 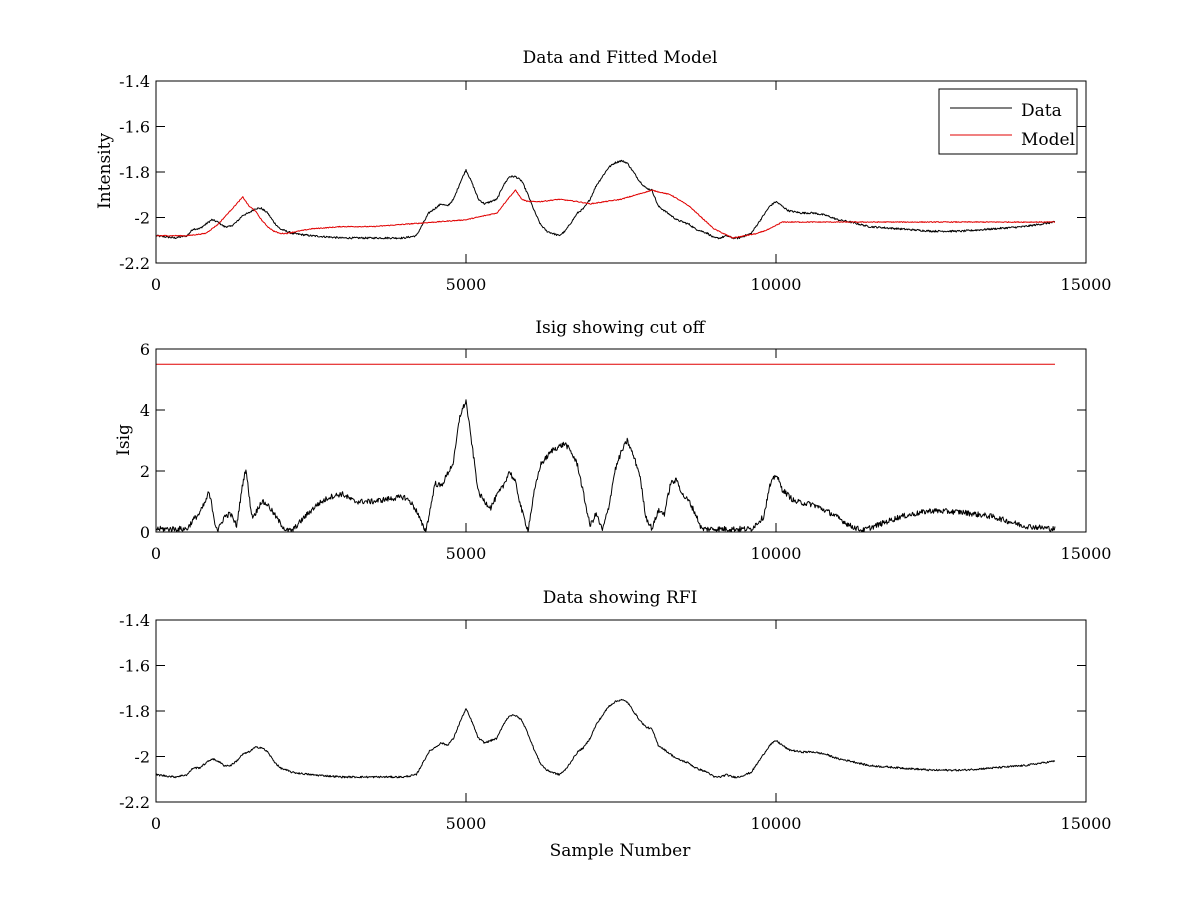 What do you see at coordinates (620, 58) in the screenshot?
I see `panel-1-title: Data and Fitted Model` at bounding box center [620, 58].